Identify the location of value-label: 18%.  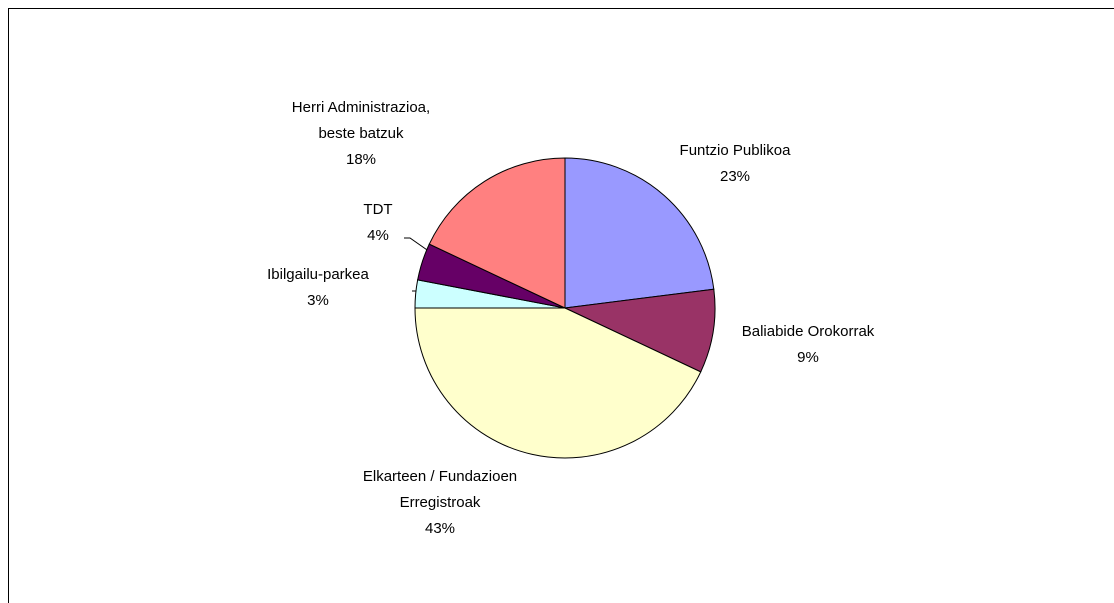
(361, 159).